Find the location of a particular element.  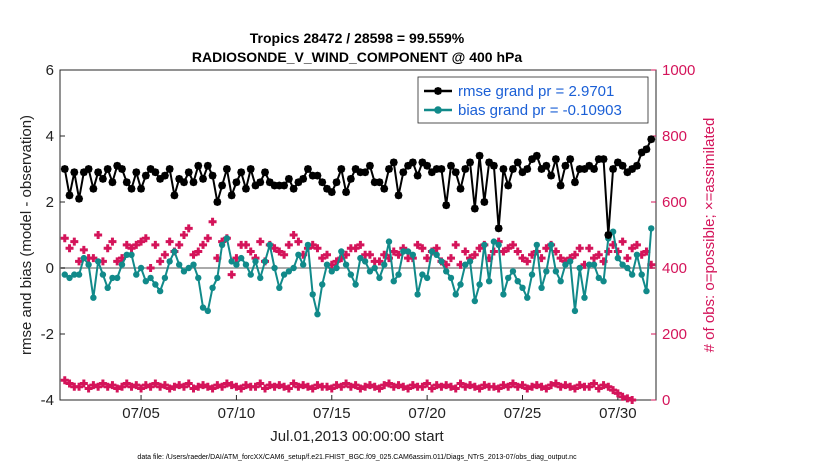

y-tick-label: 0 is located at coordinates (50, 268).